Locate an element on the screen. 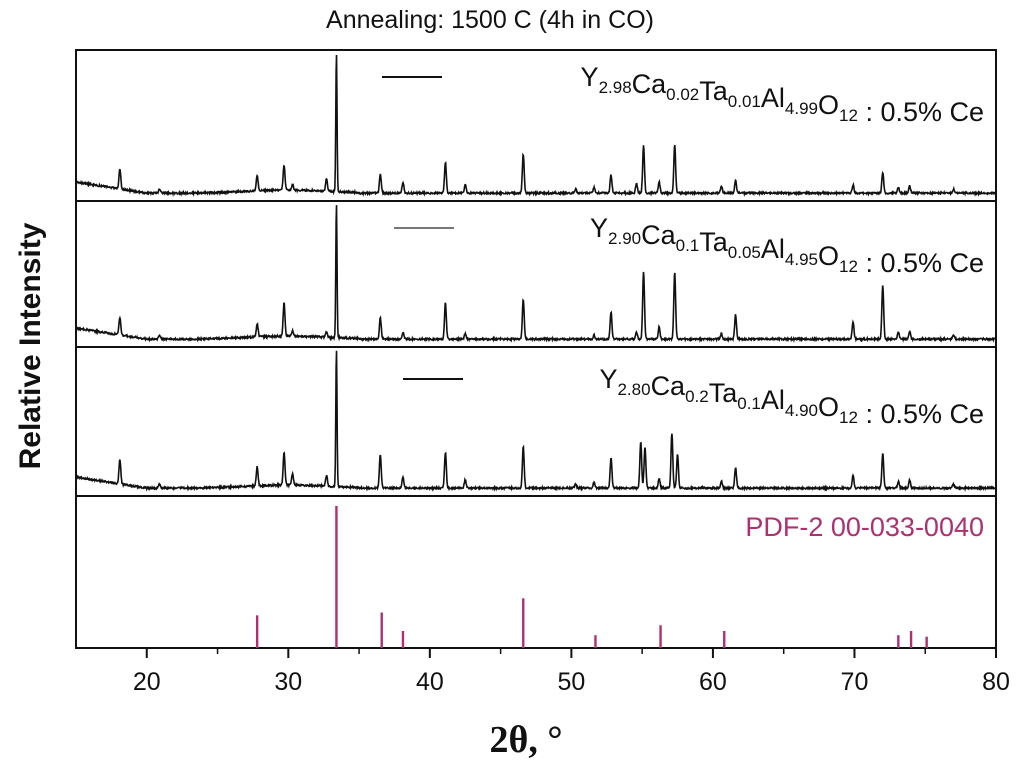 This screenshot has width=1024, height=768. x-axis-ticks: 20 30 40 50 60 70 80 is located at coordinates (571, 672).